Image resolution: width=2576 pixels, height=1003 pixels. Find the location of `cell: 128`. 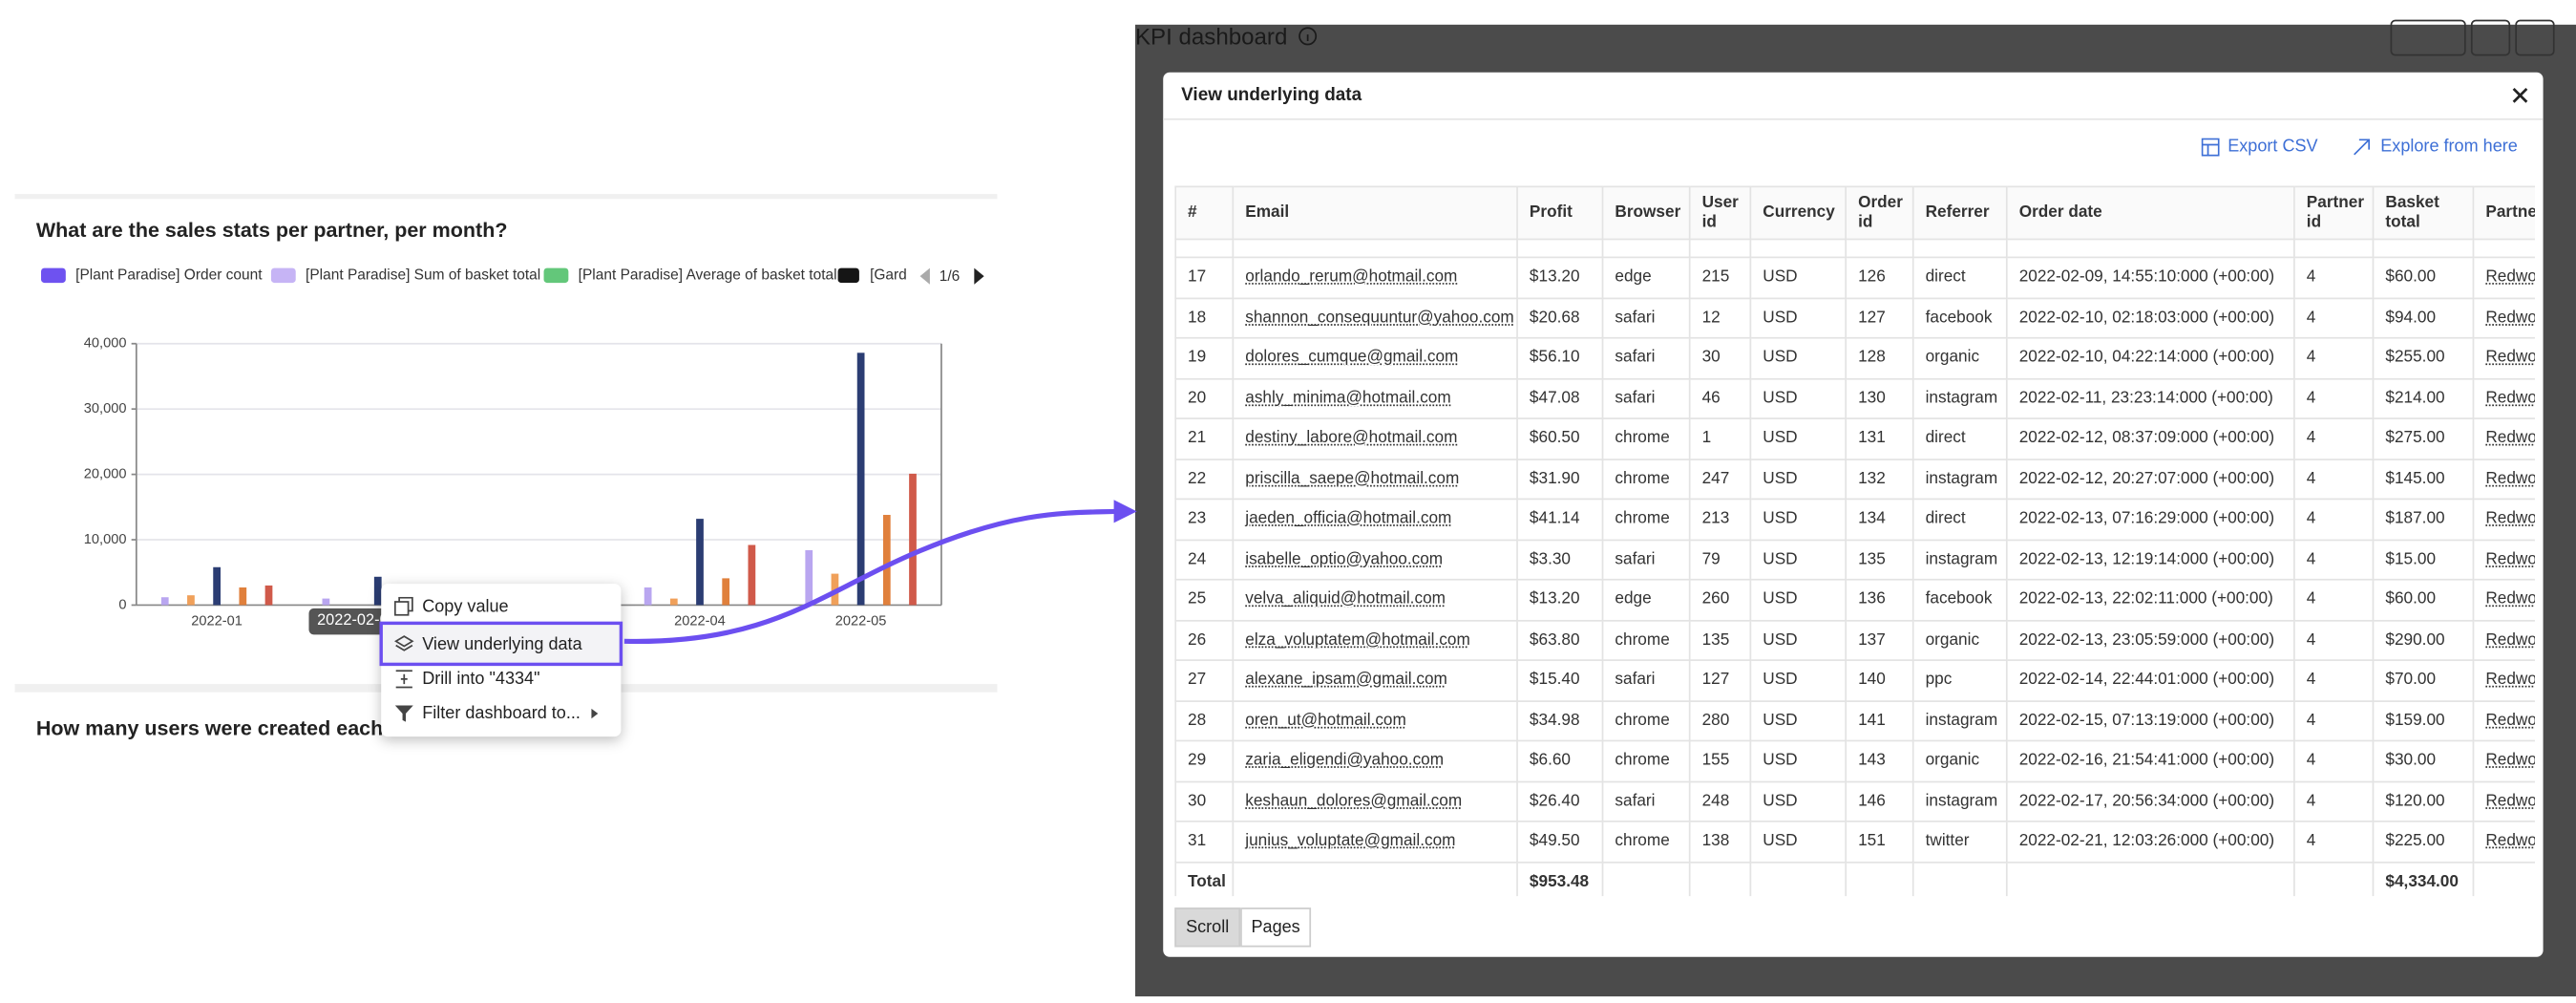

cell: 128 is located at coordinates (1879, 357).